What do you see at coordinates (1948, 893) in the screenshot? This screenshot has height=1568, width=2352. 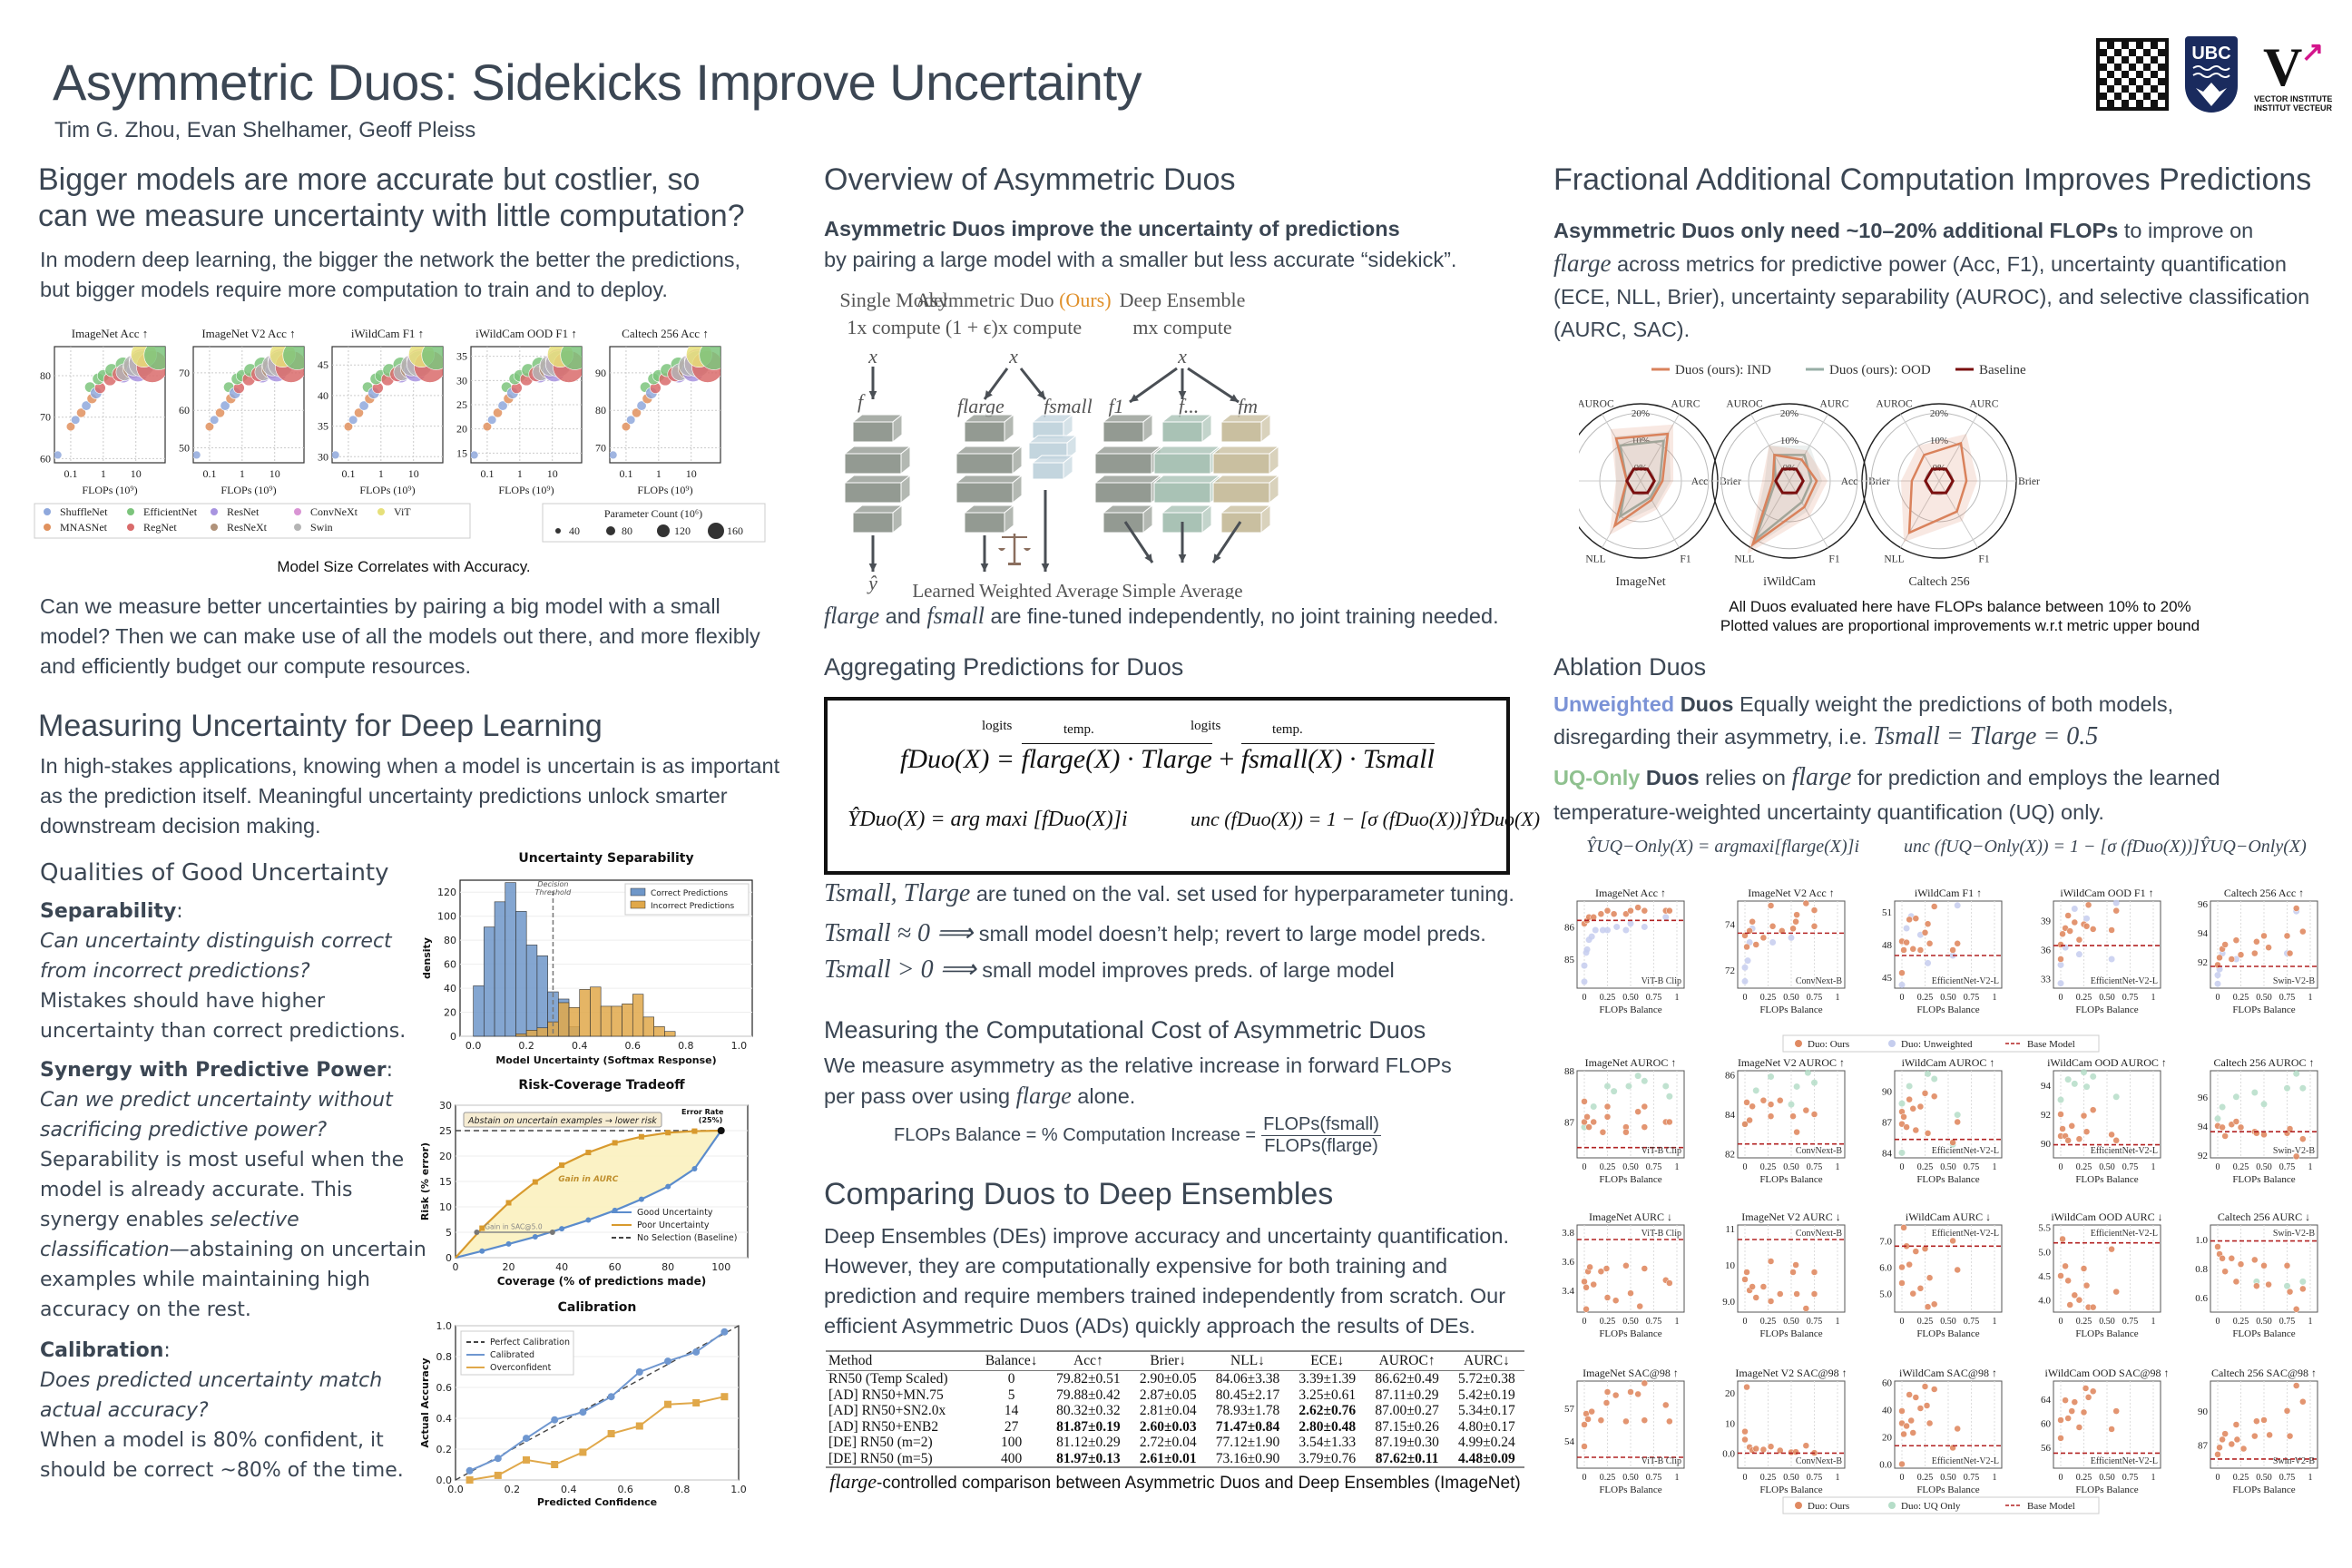 I see `panel-title: iWildCam F1 ↑` at bounding box center [1948, 893].